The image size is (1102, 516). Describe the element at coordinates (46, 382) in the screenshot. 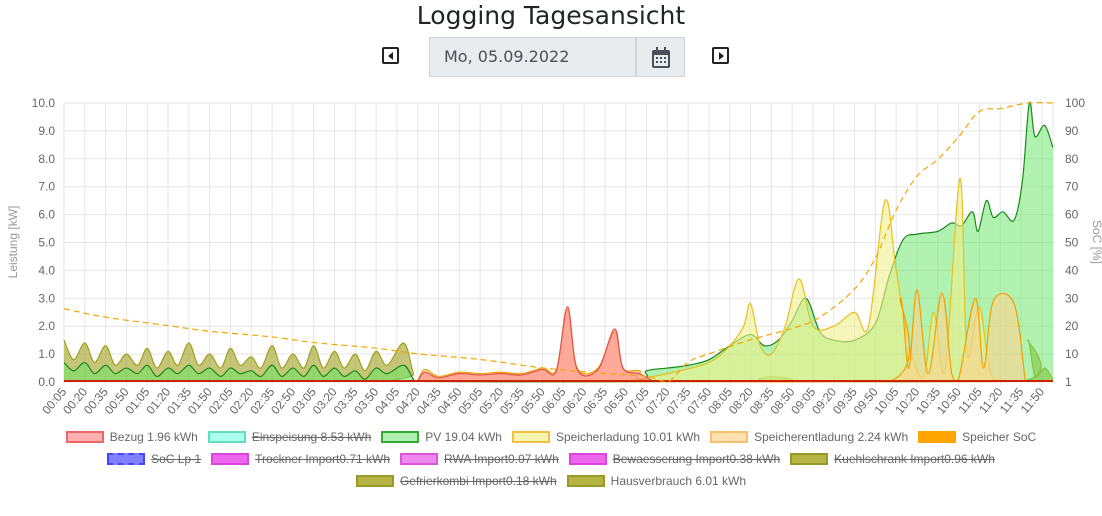

I see `y-tick-label: 0.0` at that location.